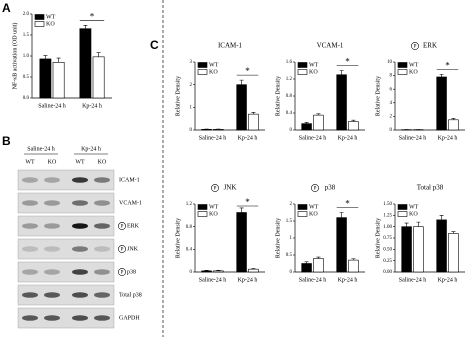  Describe the element at coordinates (387, 227) in the screenshot. I see `y-tick-label: 1.00` at that location.